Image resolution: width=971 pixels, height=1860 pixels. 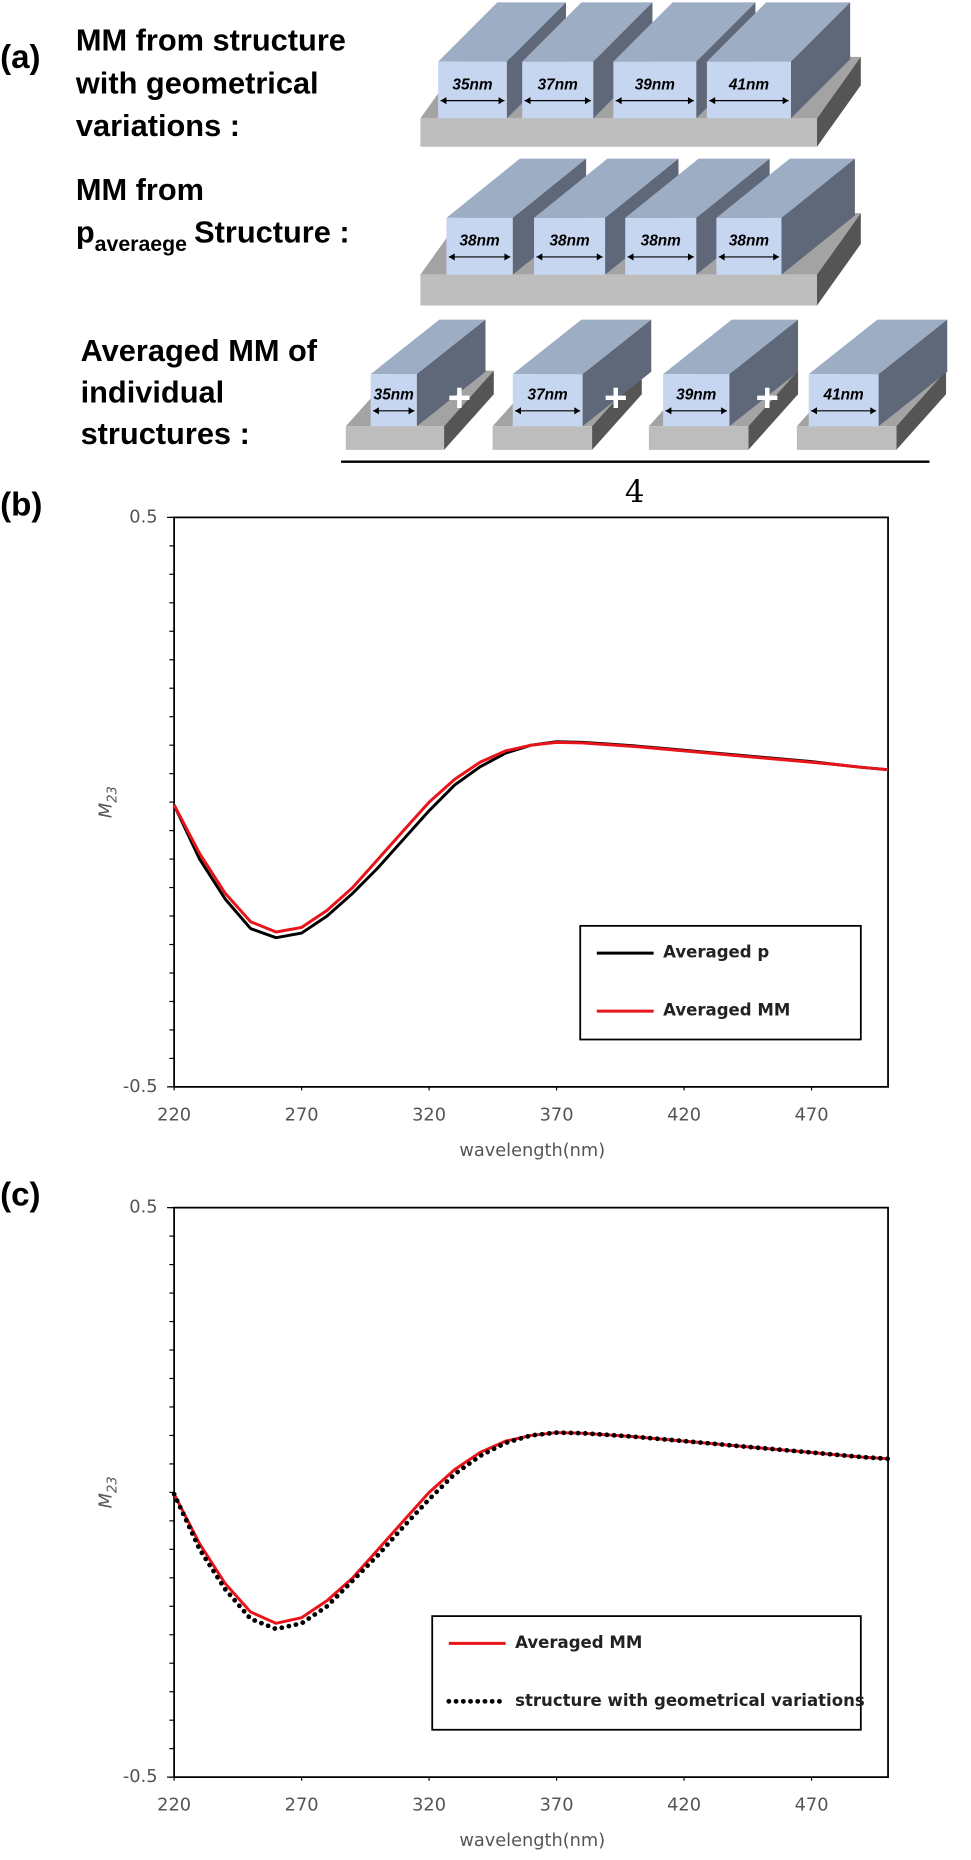 What do you see at coordinates (158, 125) in the screenshot?
I see `row-label: variations :` at bounding box center [158, 125].